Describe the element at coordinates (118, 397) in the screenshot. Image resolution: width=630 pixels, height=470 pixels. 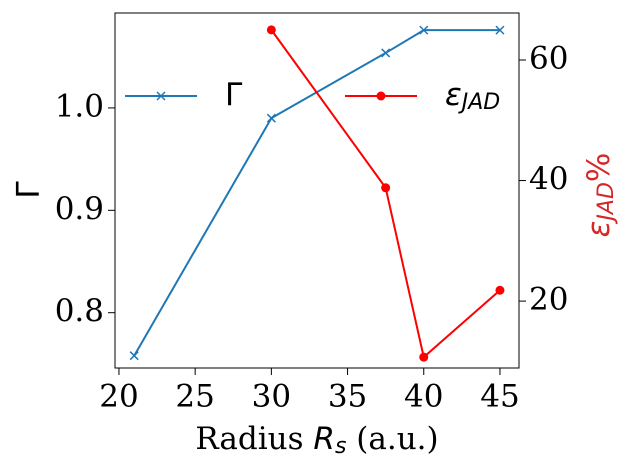
I see `x-tick-label: 20` at that location.